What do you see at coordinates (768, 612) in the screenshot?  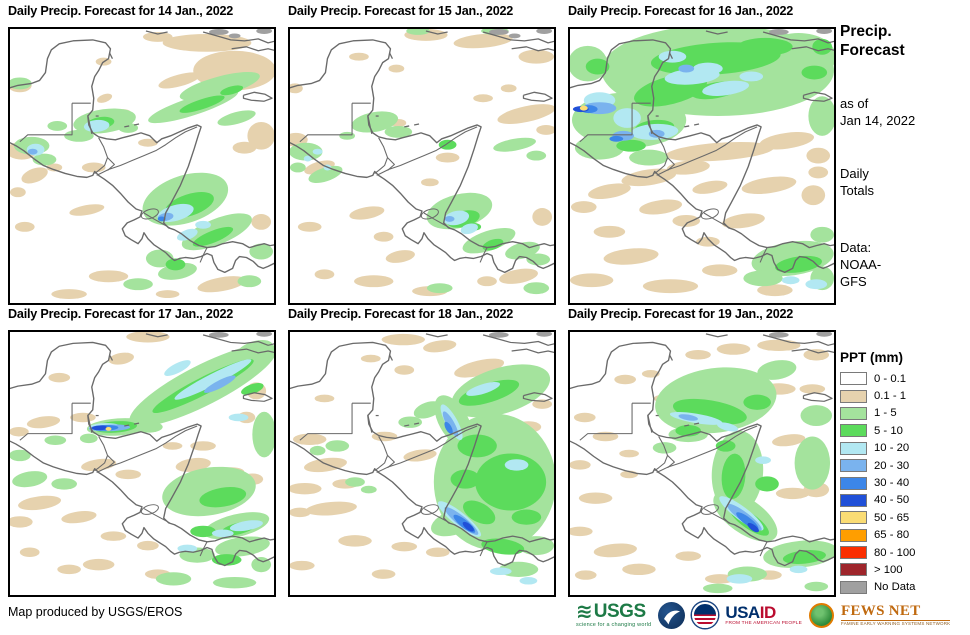 I see `usaid-text-id: ID` at bounding box center [768, 612].